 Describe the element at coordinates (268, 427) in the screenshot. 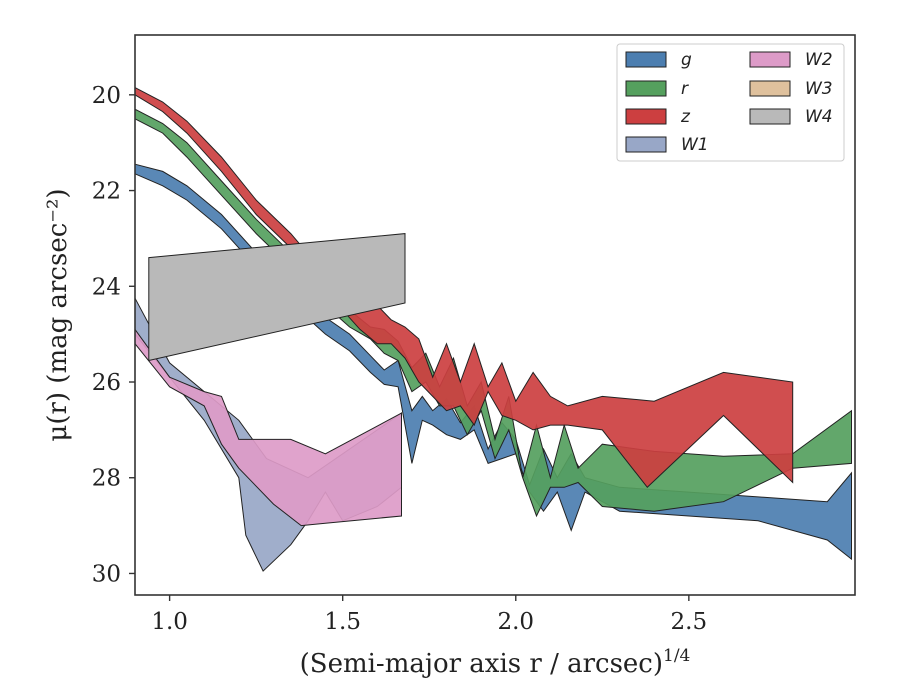

I see `series-area-w2` at that location.